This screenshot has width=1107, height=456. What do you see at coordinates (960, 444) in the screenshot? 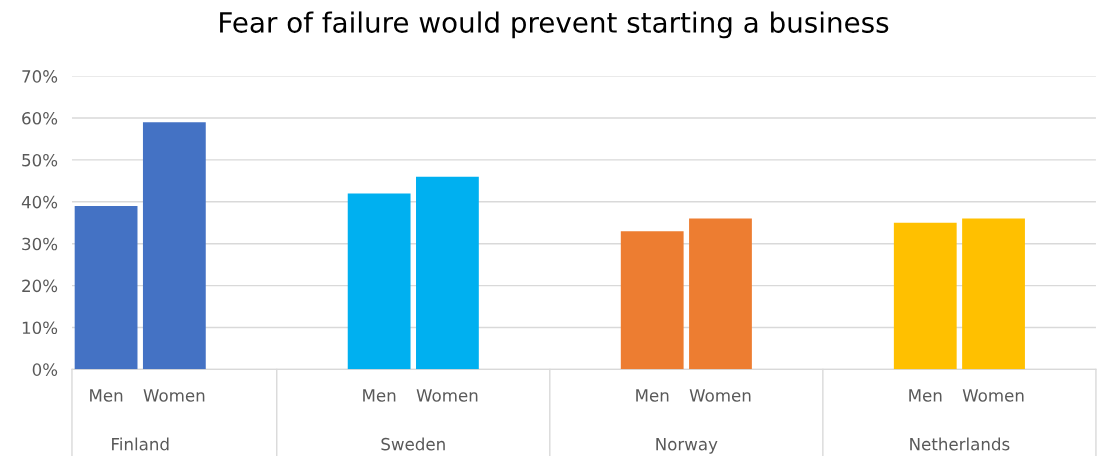
I see `text: Netherlands` at bounding box center [960, 444].